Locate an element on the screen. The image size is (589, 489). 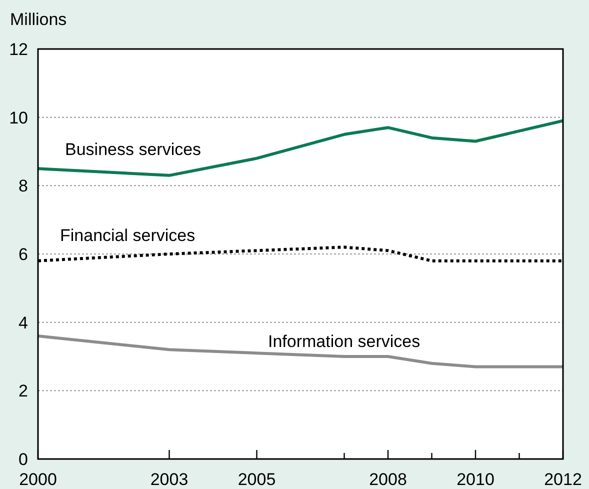
y-tick-label: 4 is located at coordinates (23, 322).